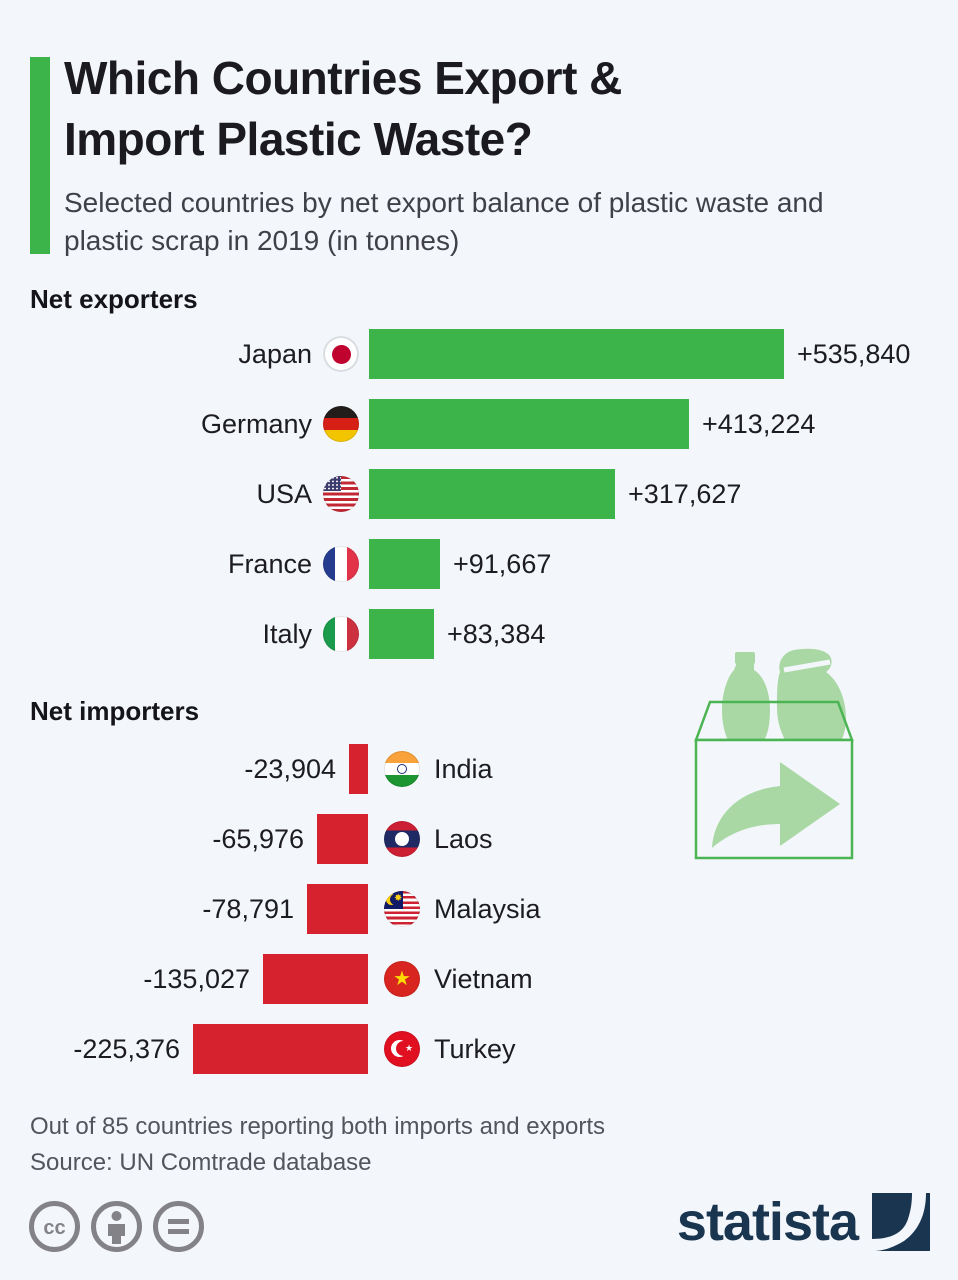 The image size is (958, 1280). Describe the element at coordinates (487, 908) in the screenshot. I see `country-label-malaysia: Malaysia` at that location.